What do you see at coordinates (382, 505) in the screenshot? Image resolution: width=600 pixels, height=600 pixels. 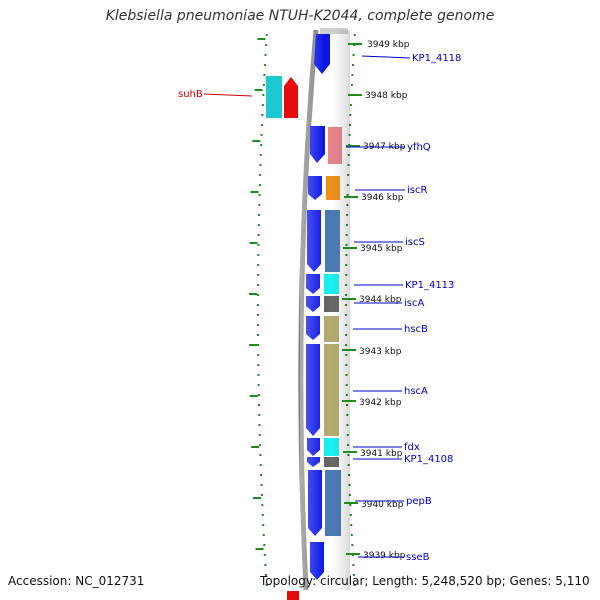 I see `kbp-label: 3940 kbp` at bounding box center [382, 505].